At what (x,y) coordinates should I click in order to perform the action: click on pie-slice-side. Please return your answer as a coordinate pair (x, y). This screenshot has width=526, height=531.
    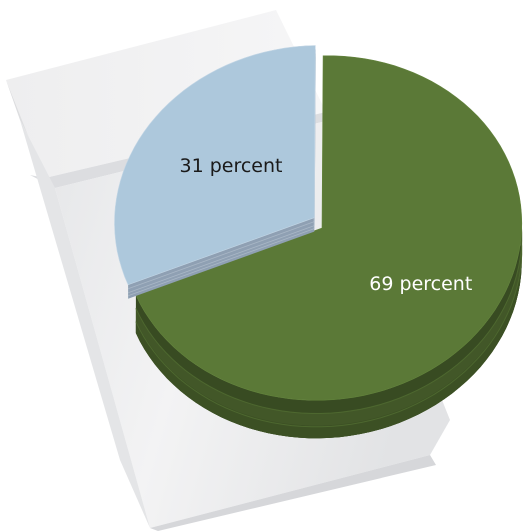
    Looking at the image, I should click on (221, 258).